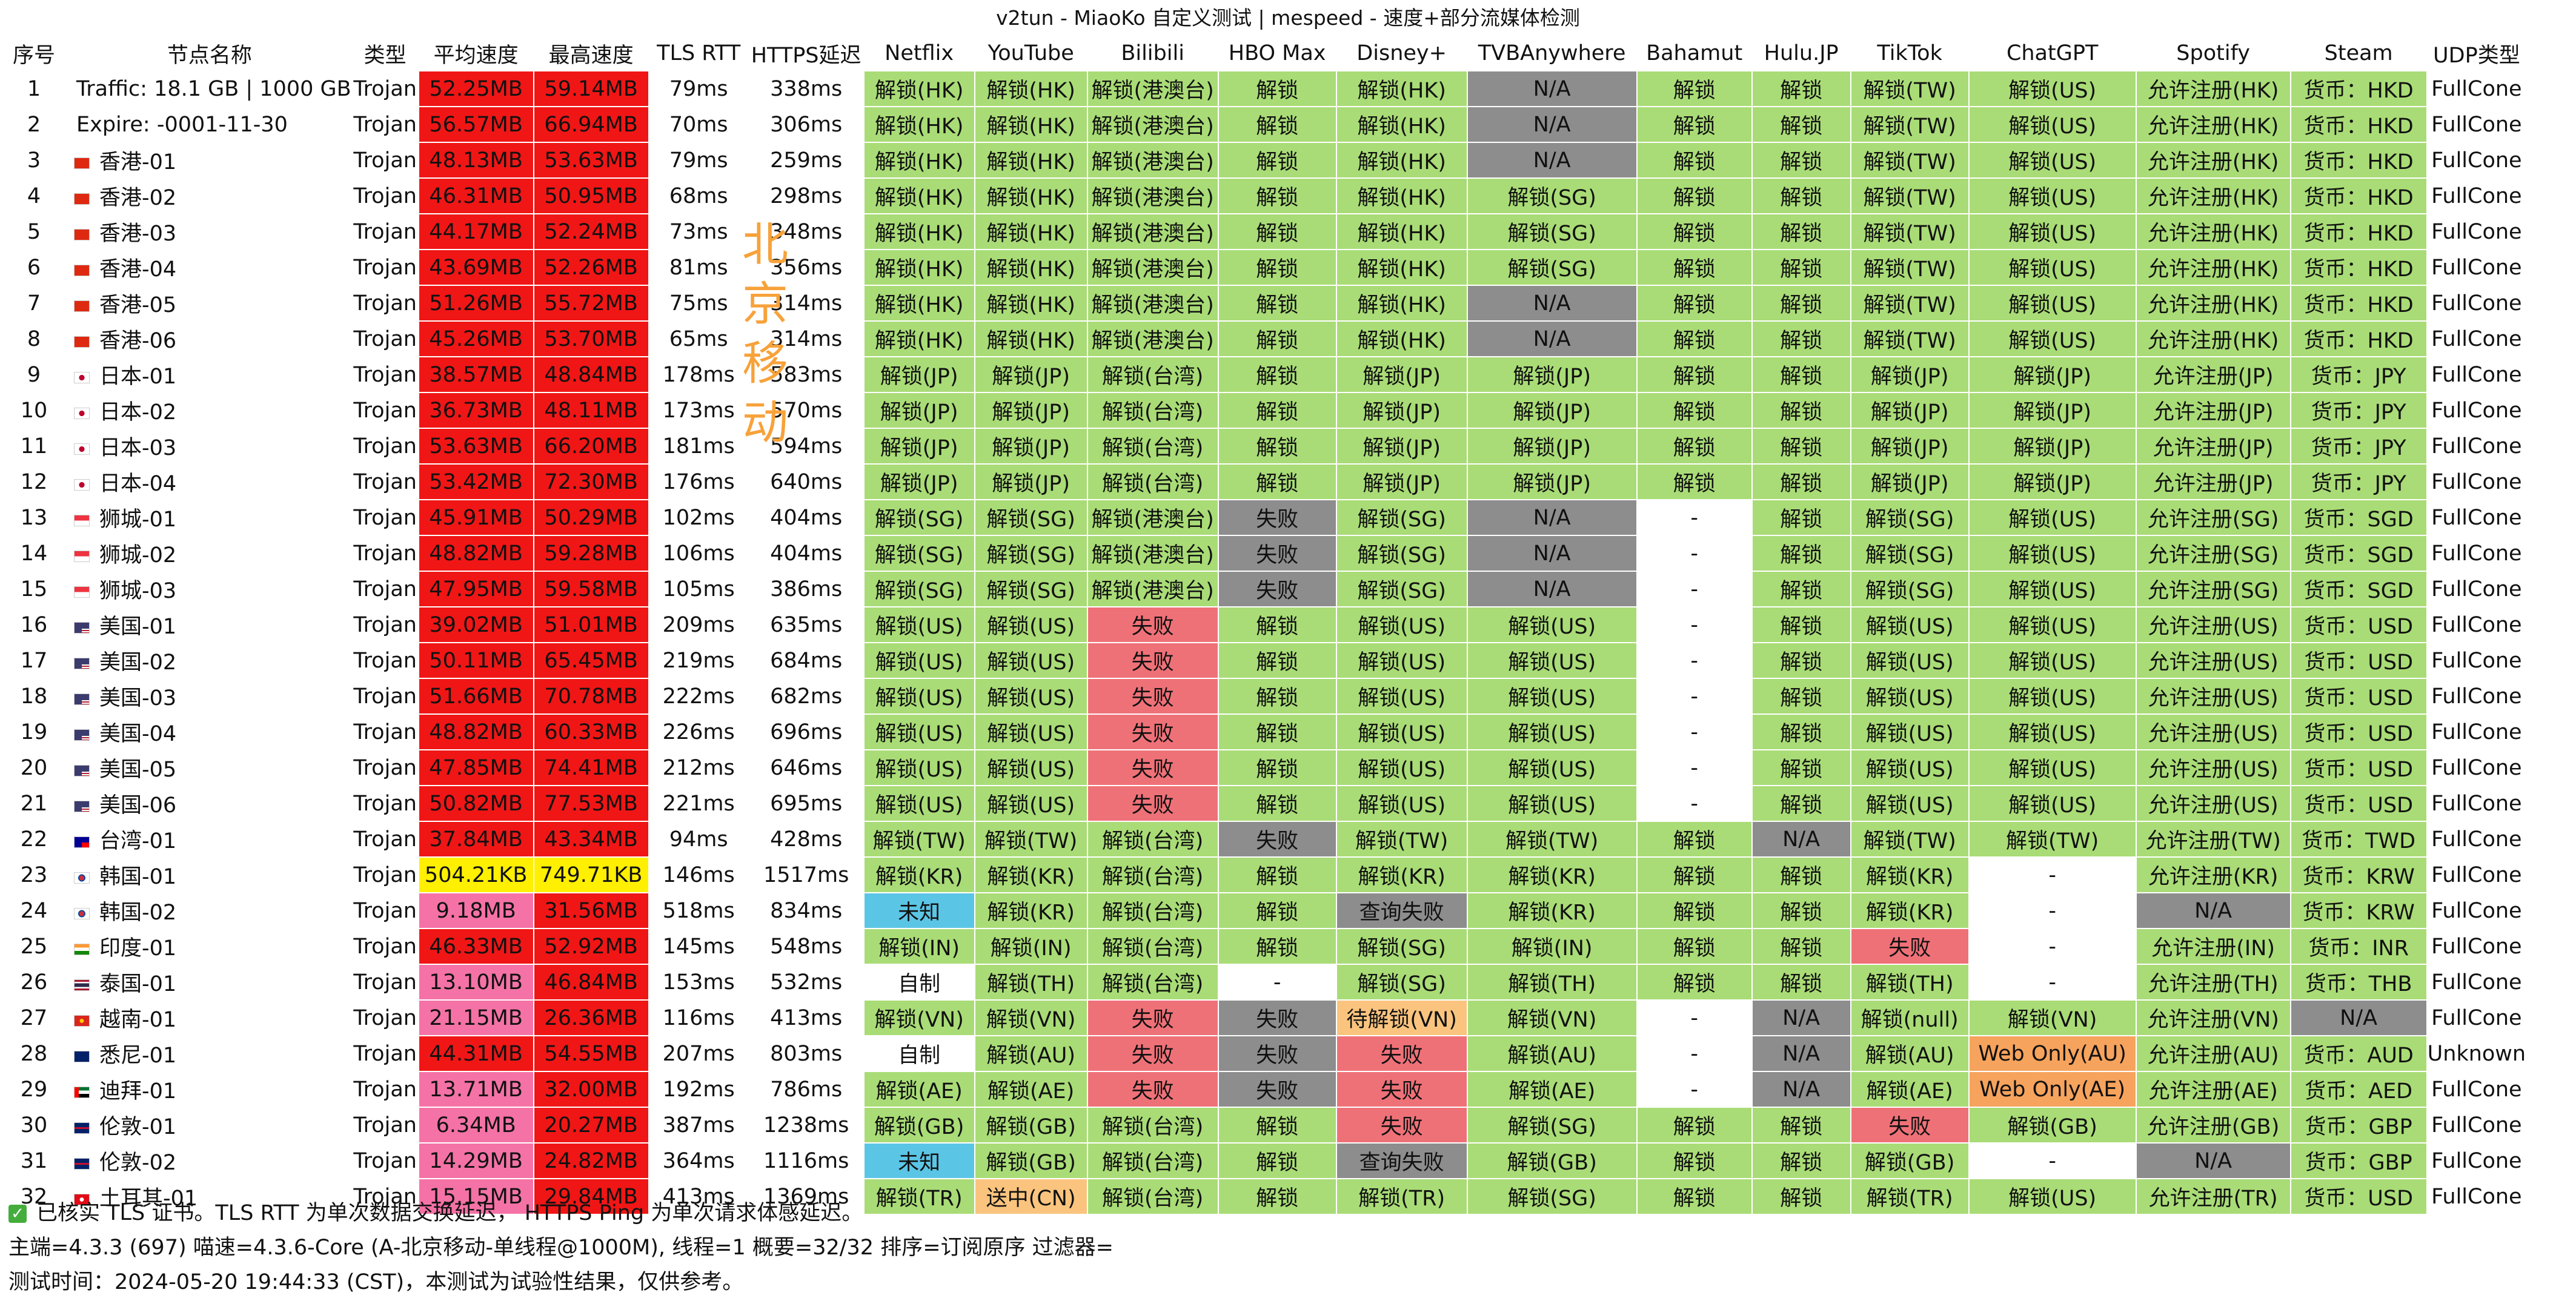 This screenshot has height=1301, width=2576. I want to click on max-speed: 70.78MB, so click(591, 696).